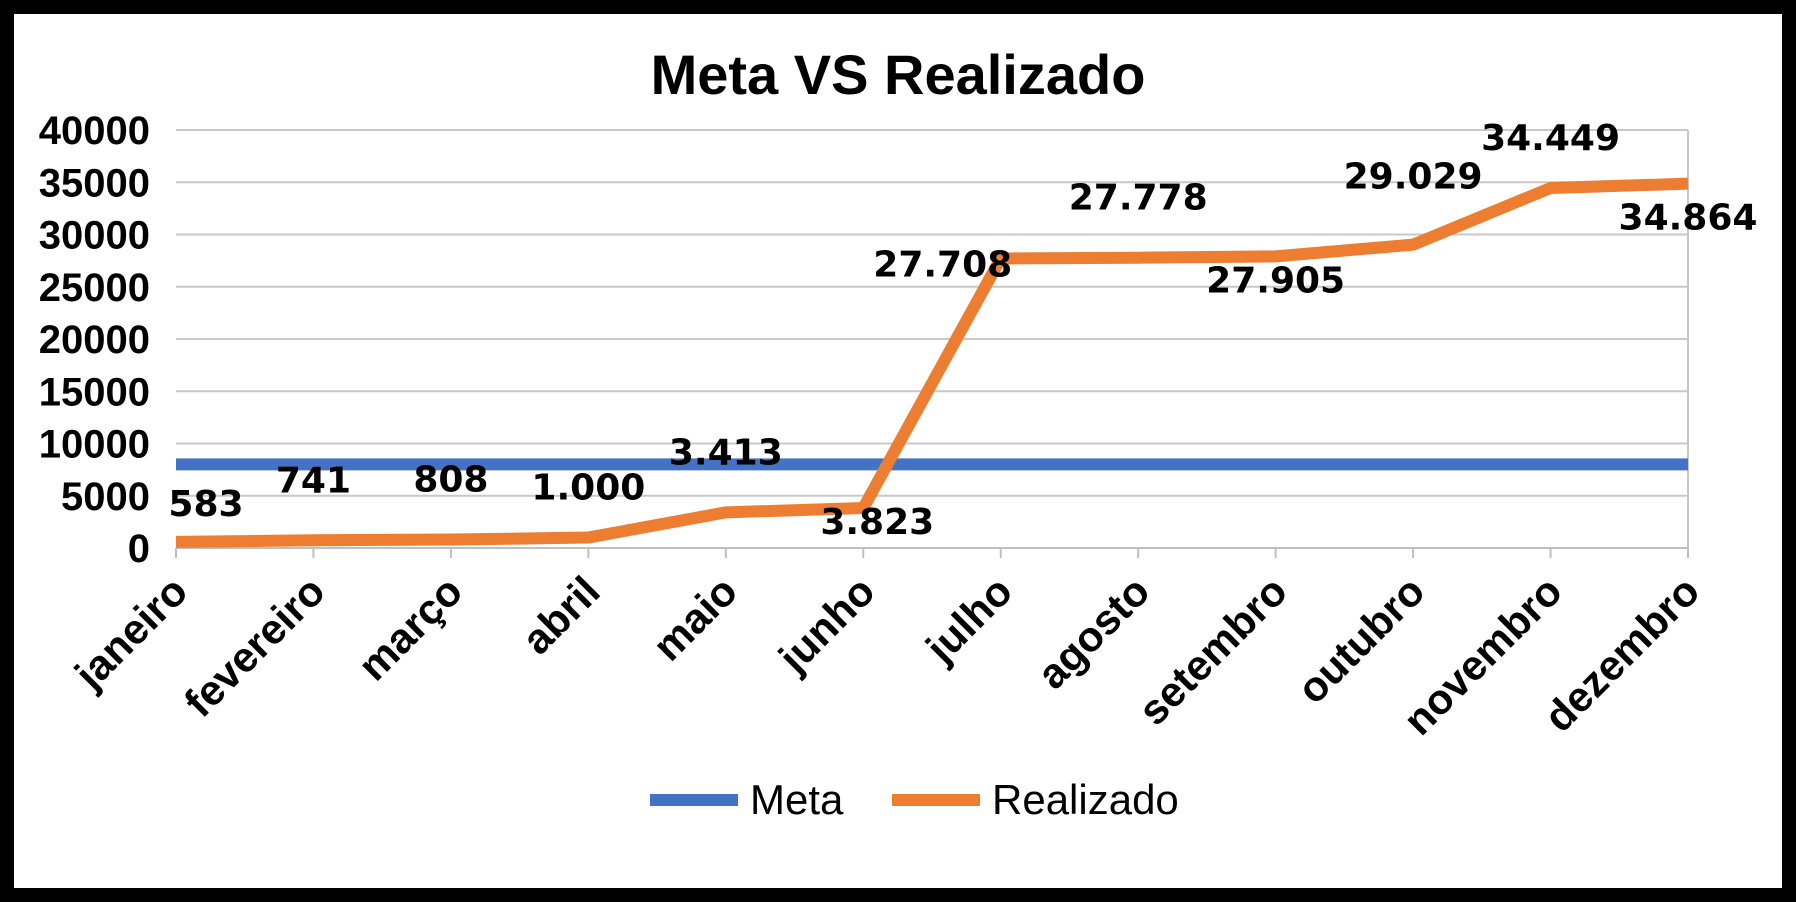 This screenshot has width=1796, height=902. Describe the element at coordinates (1360, 639) in the screenshot. I see `x-tick-label: outubro` at that location.